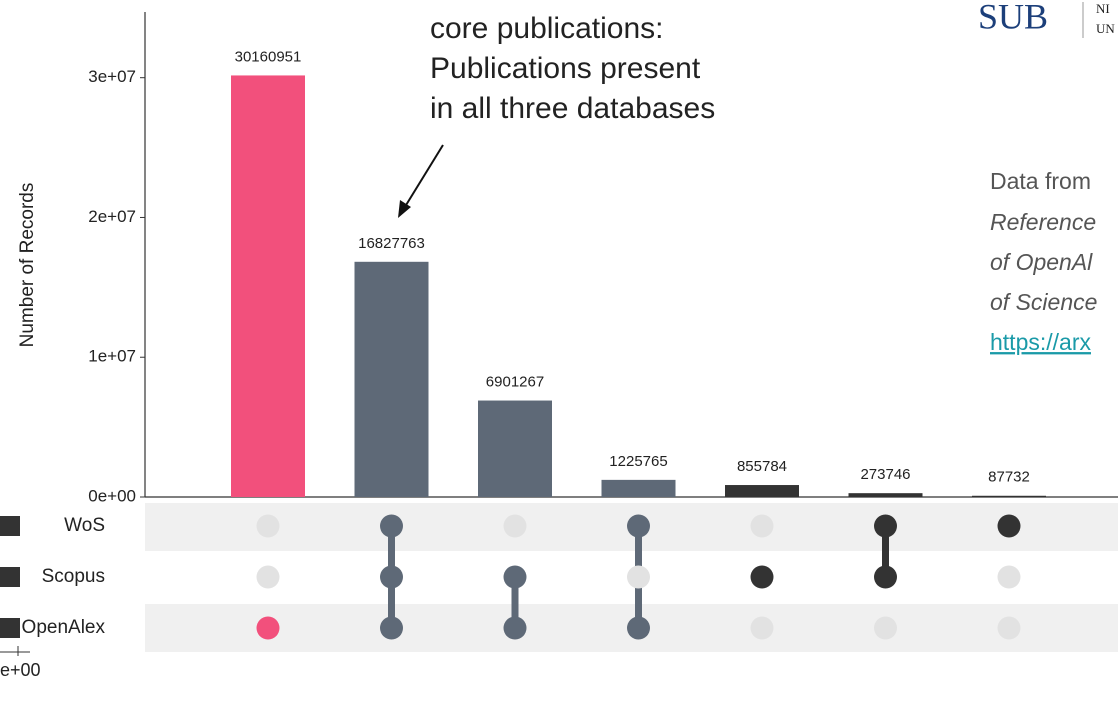  I want to click on side-text: of Science, so click(1043, 302).